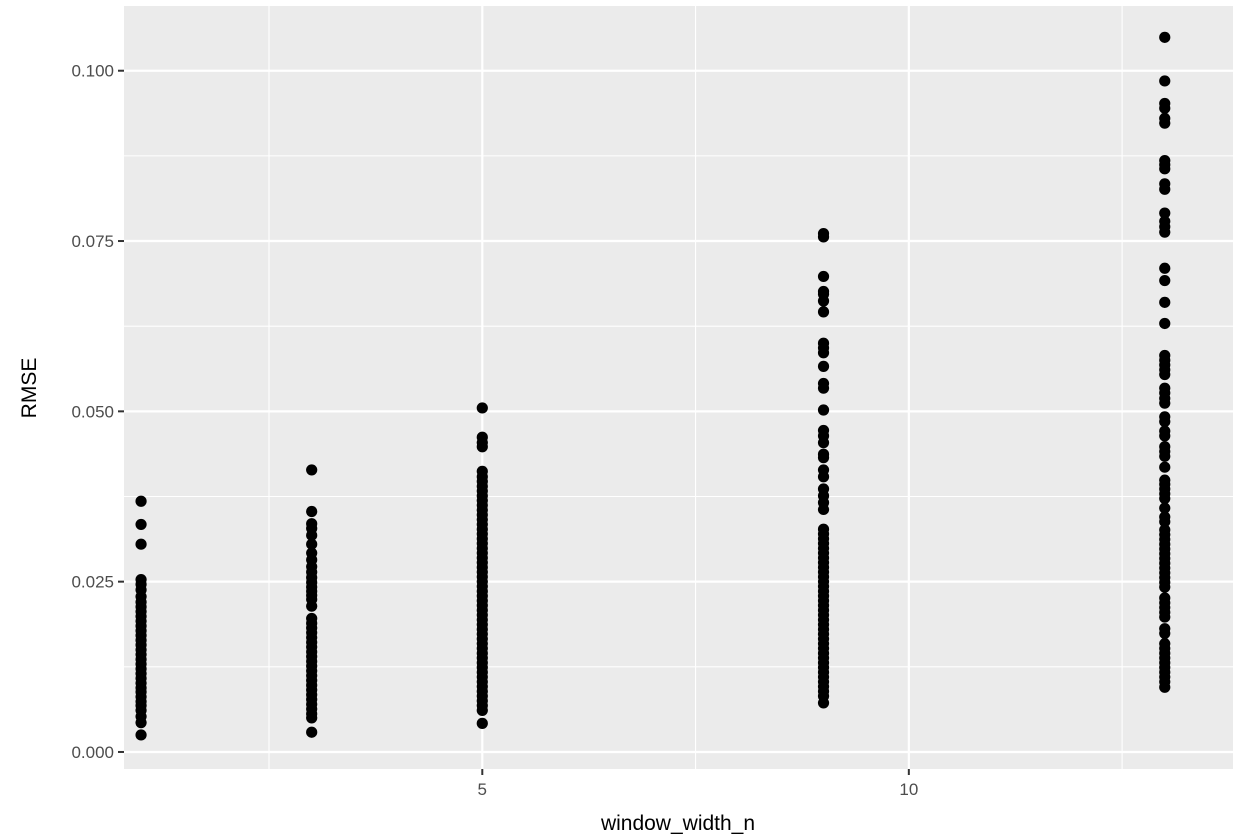 This screenshot has height=839, width=1238. I want to click on x-tick-label: 5, so click(482, 789).